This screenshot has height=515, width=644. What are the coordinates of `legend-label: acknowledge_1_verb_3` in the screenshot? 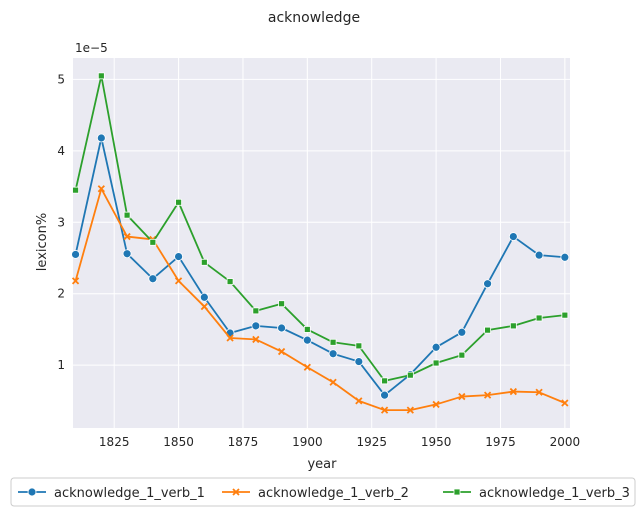 It's located at (554, 493).